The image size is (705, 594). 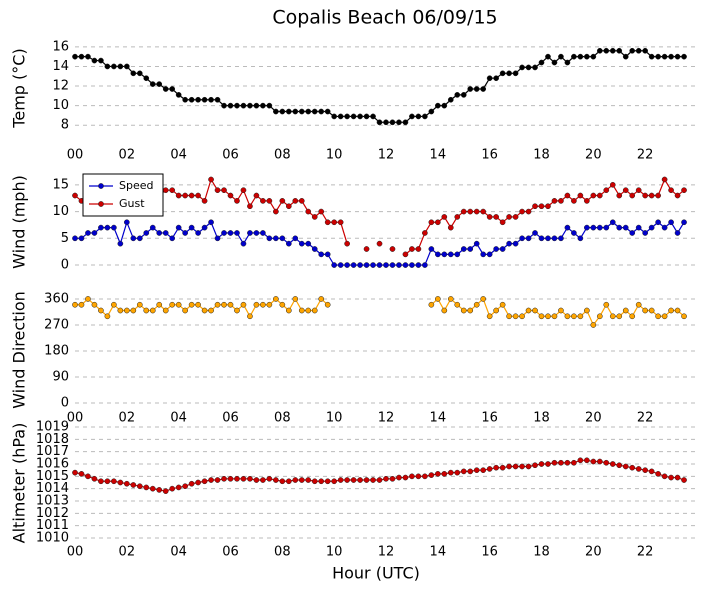 What do you see at coordinates (438, 418) in the screenshot?
I see `x-tick-label: 14` at bounding box center [438, 418].